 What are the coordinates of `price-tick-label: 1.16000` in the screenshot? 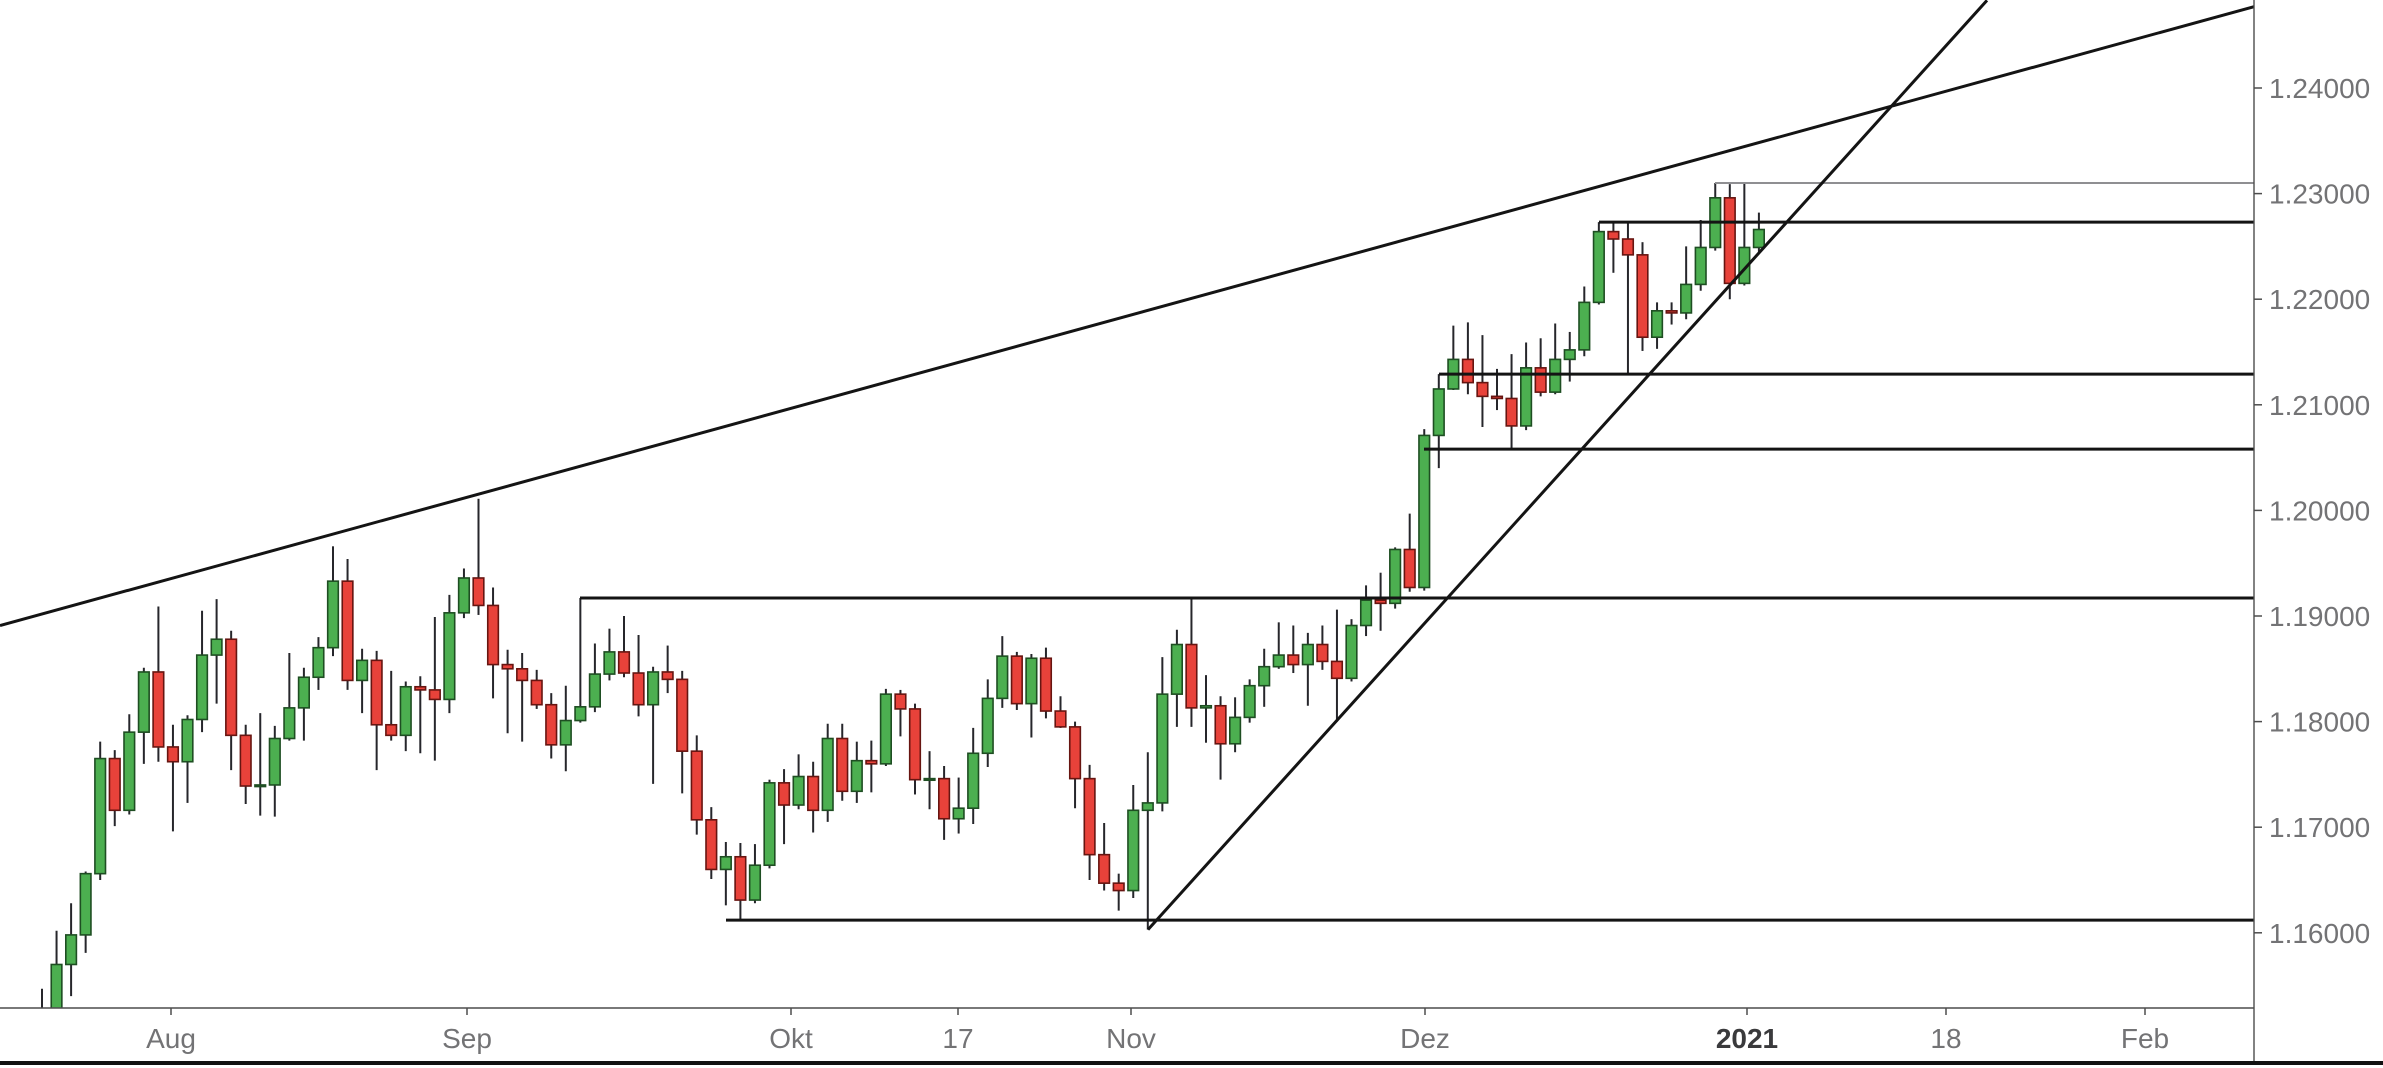 It's located at (2319, 933).